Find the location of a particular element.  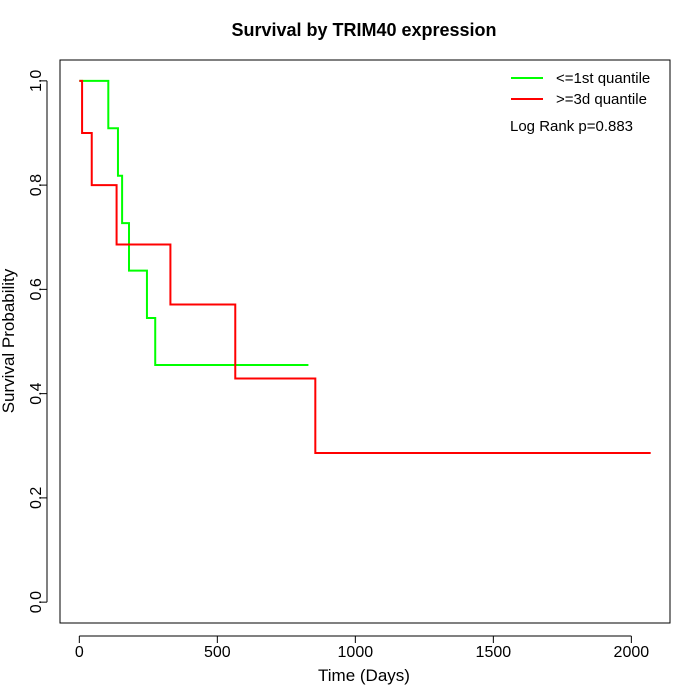

x-tick-label: 1000 is located at coordinates (356, 652).